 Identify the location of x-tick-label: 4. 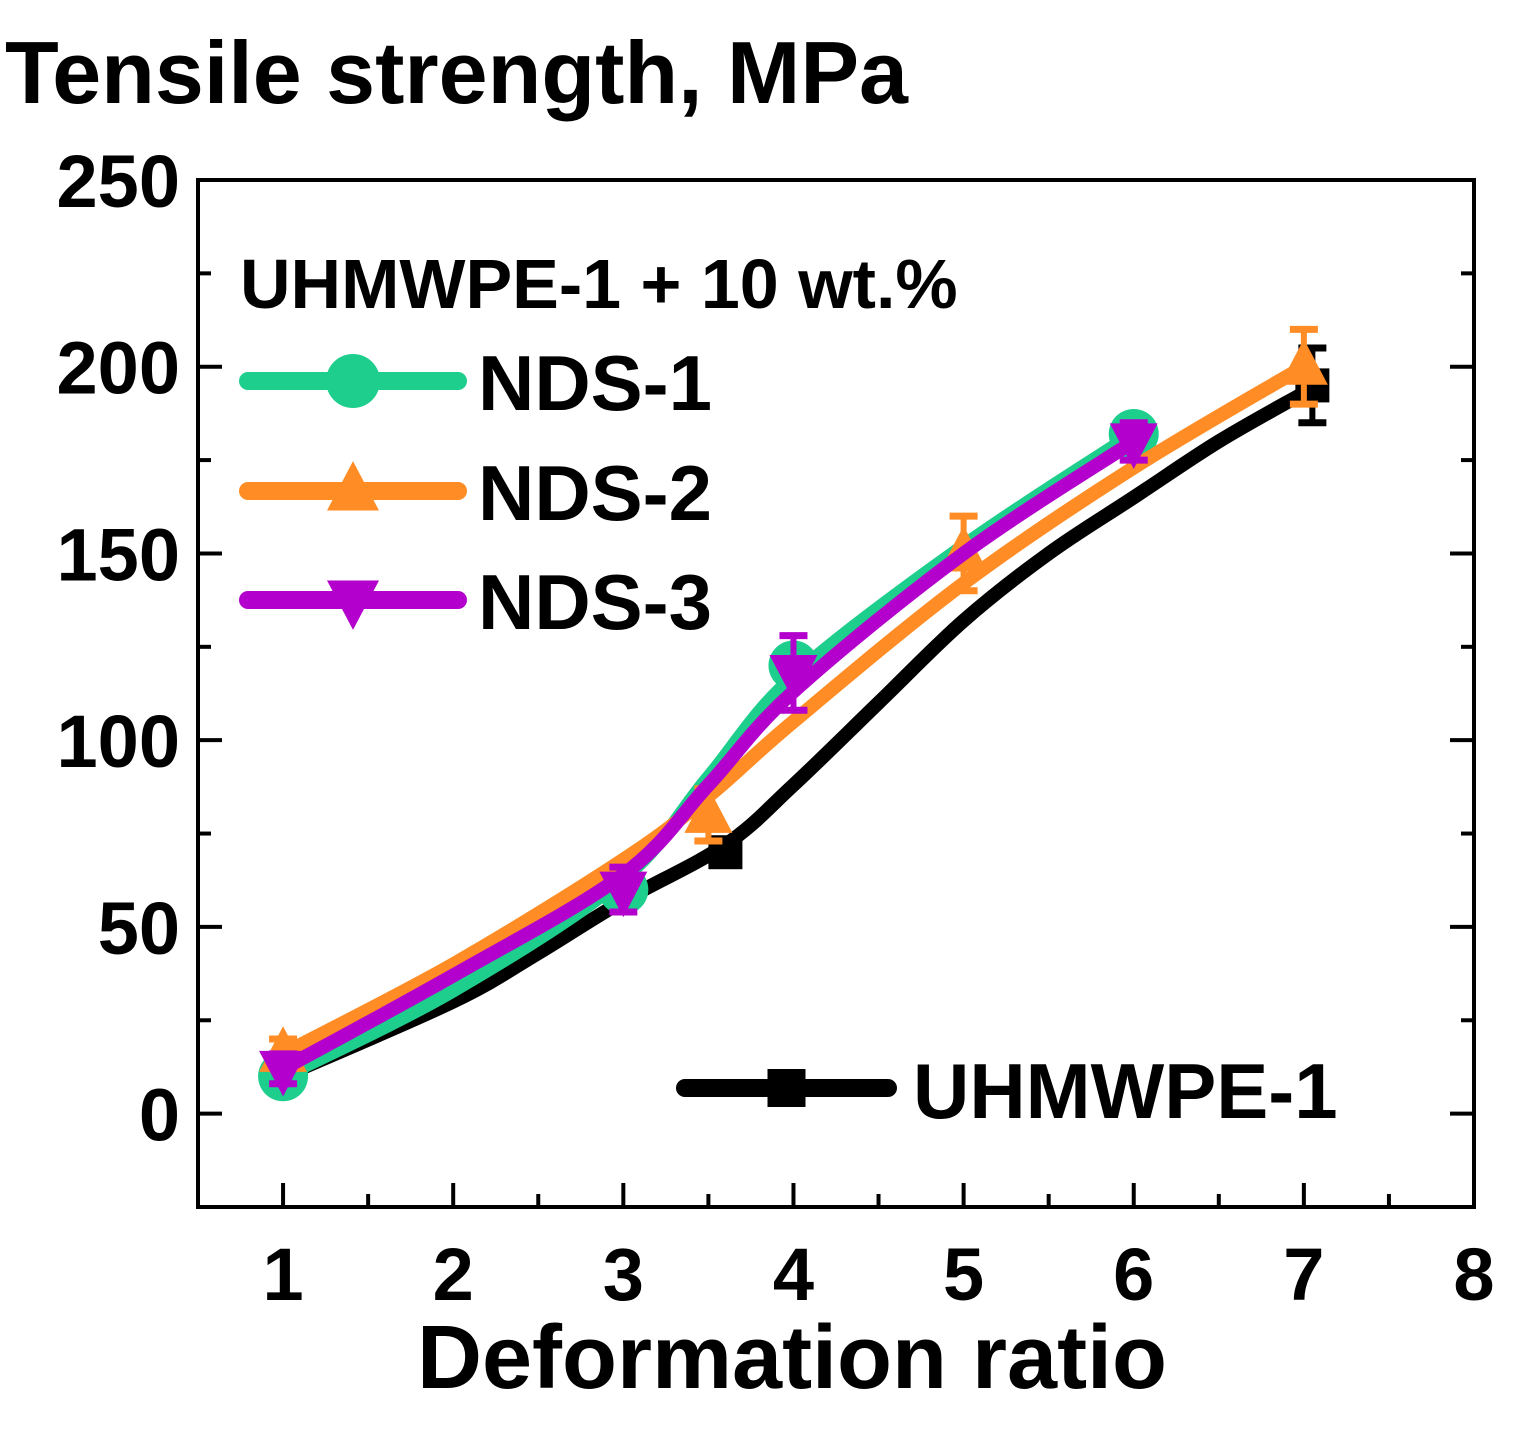
(793, 1274).